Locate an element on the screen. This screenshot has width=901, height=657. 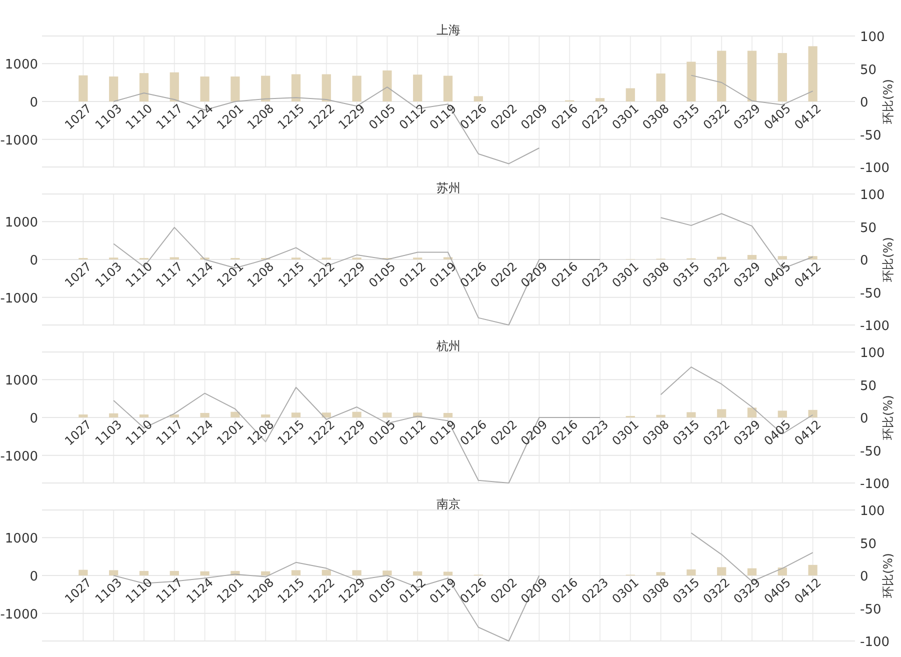
chart-title: 南京 is located at coordinates (448, 504).